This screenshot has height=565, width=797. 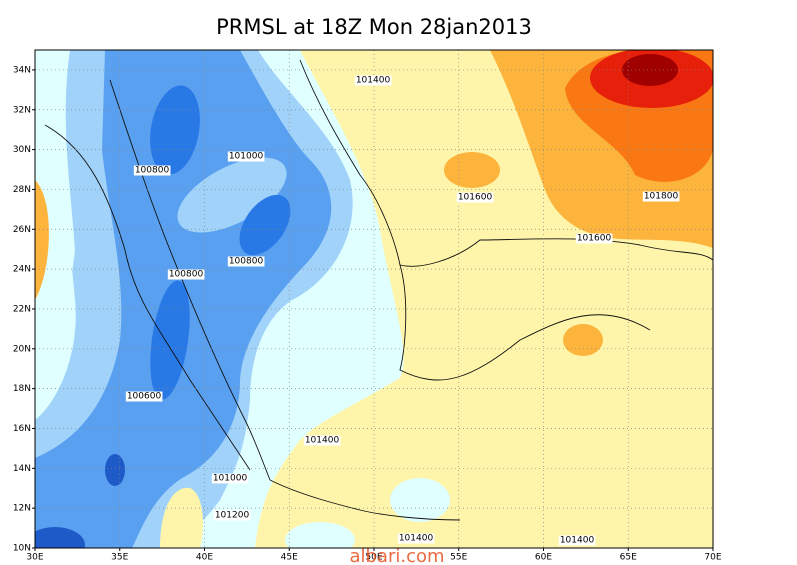 What do you see at coordinates (22, 270) in the screenshot?
I see `lat-label: 24N` at bounding box center [22, 270].